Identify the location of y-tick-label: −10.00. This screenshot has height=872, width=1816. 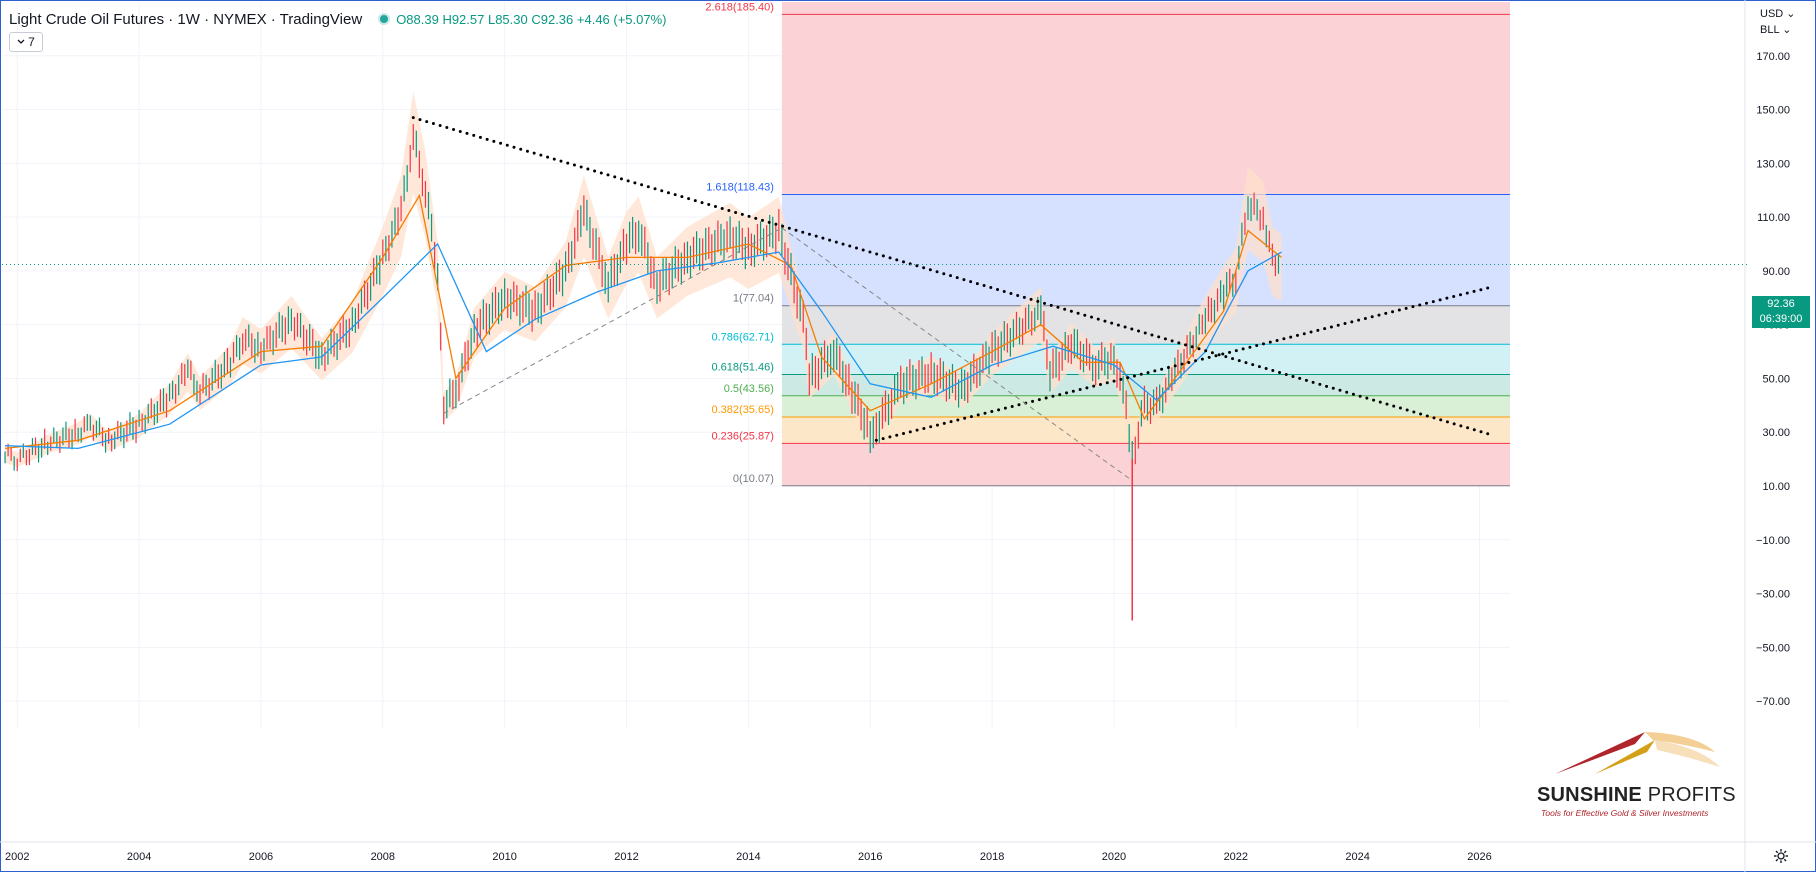
(1773, 541).